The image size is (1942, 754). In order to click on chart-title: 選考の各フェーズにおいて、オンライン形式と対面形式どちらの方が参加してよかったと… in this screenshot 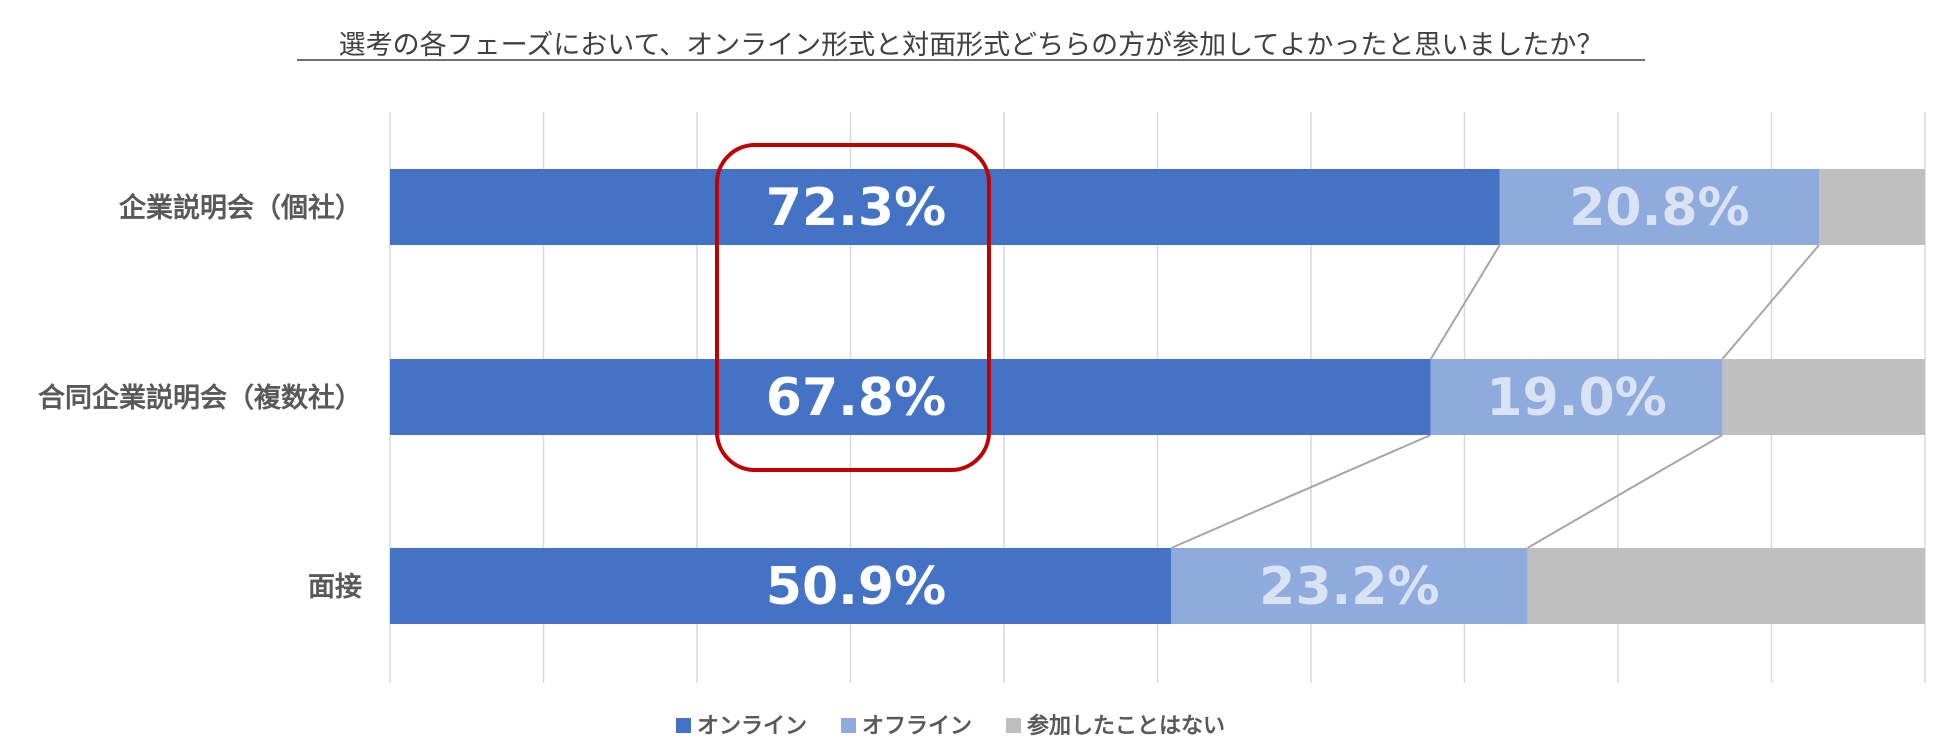, I will do `click(971, 45)`.